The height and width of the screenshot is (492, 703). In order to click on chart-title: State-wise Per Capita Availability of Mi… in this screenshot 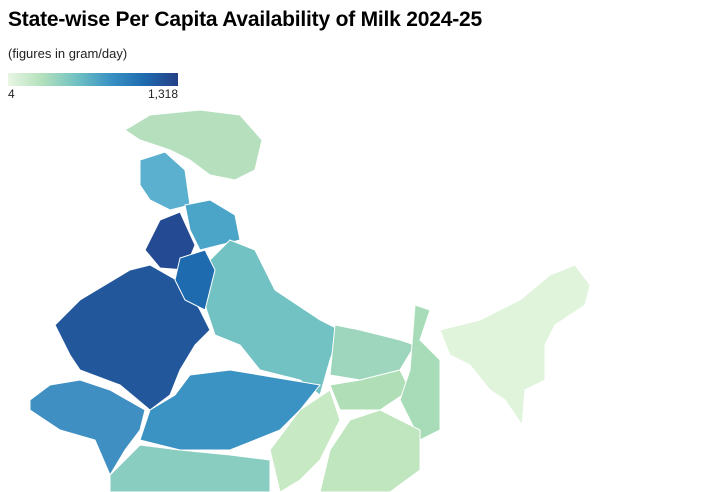, I will do `click(245, 19)`.